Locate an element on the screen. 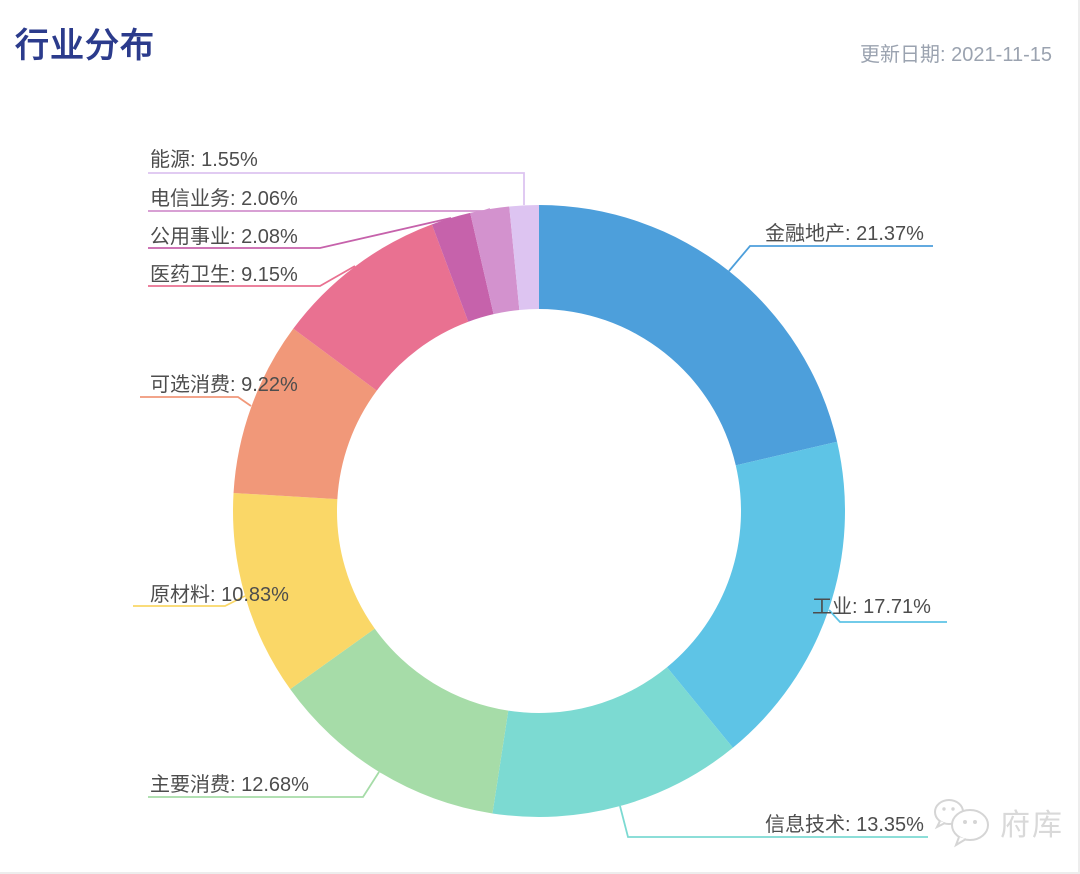  label-line-主要消费 is located at coordinates (264, 784).